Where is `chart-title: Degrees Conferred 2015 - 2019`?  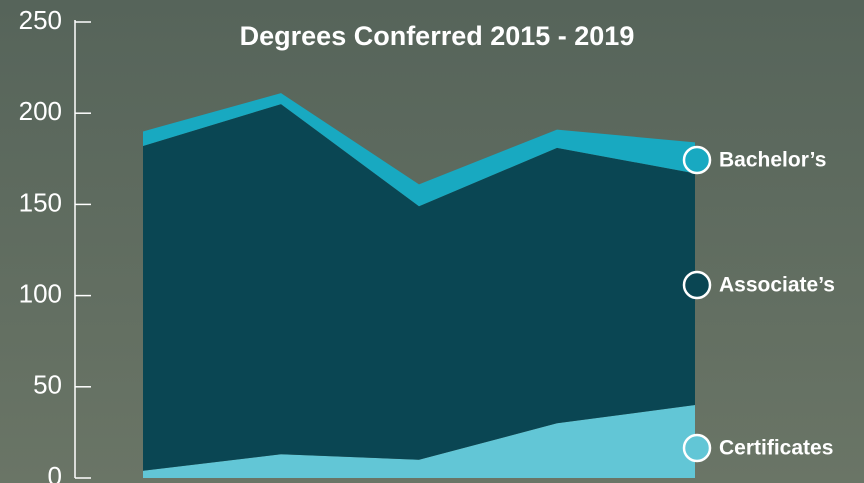 chart-title: Degrees Conferred 2015 - 2019 is located at coordinates (437, 36).